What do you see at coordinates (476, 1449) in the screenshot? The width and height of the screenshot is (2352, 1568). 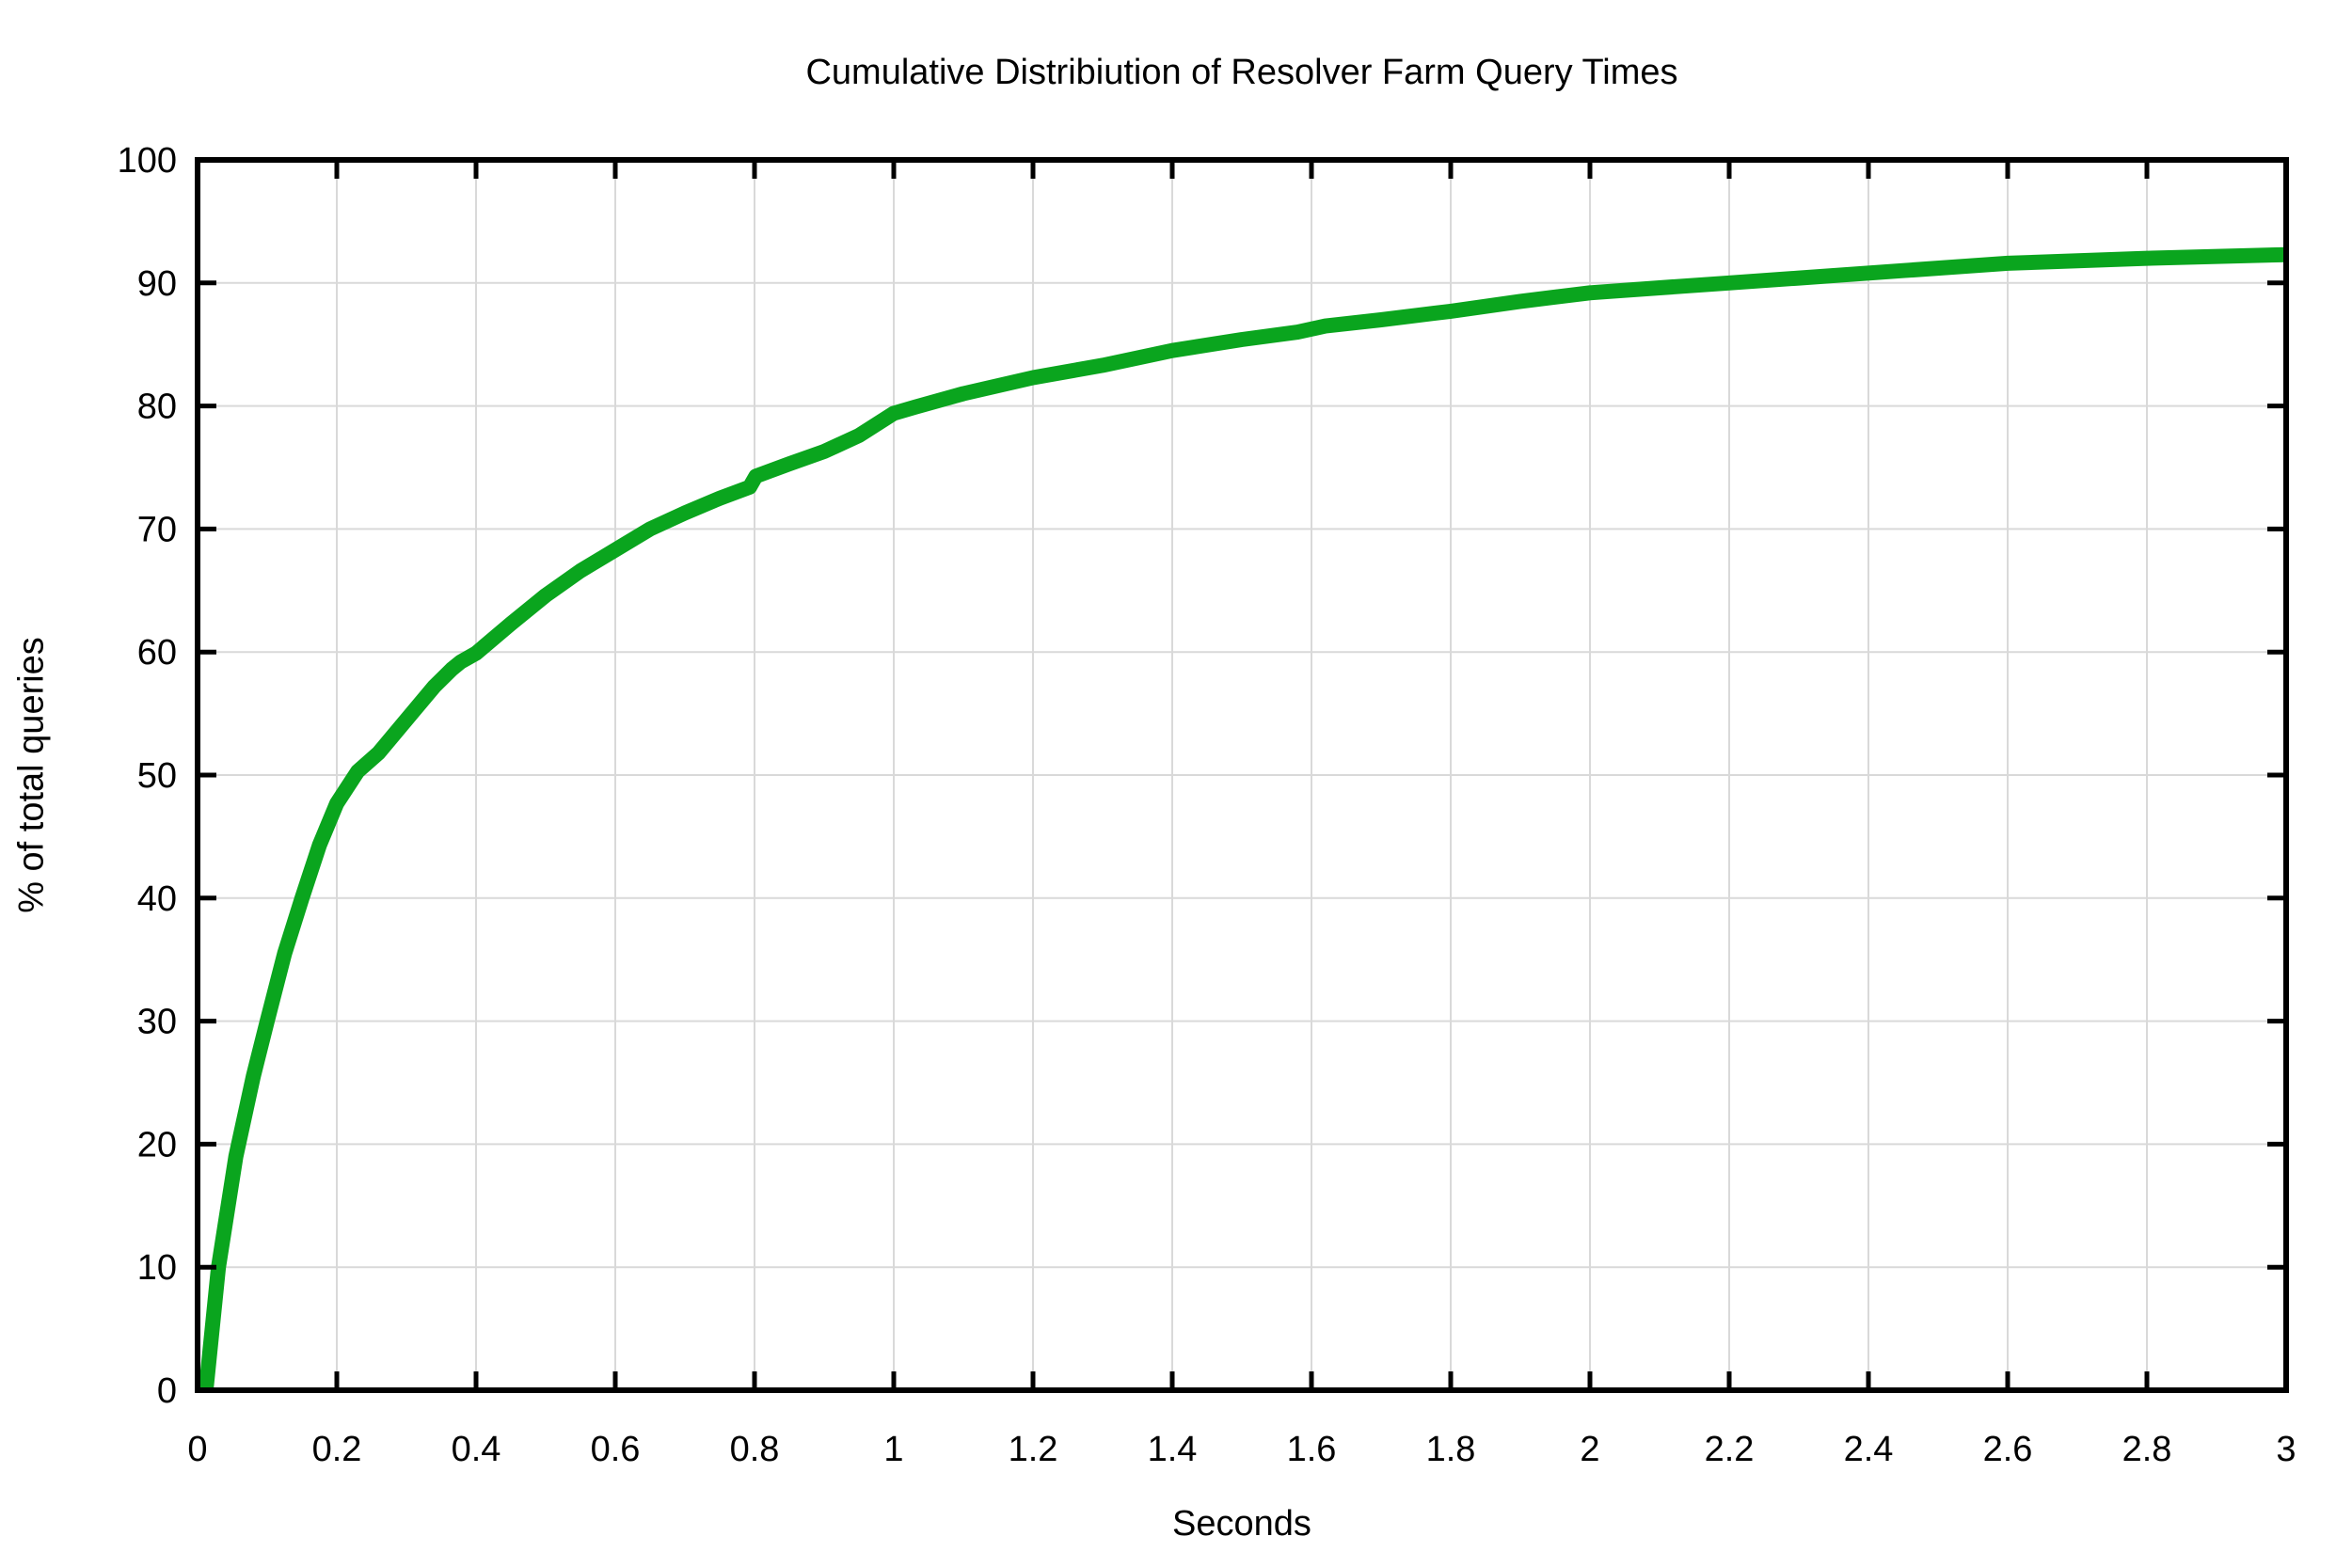 I see `x-tick-label: 0.4` at bounding box center [476, 1449].